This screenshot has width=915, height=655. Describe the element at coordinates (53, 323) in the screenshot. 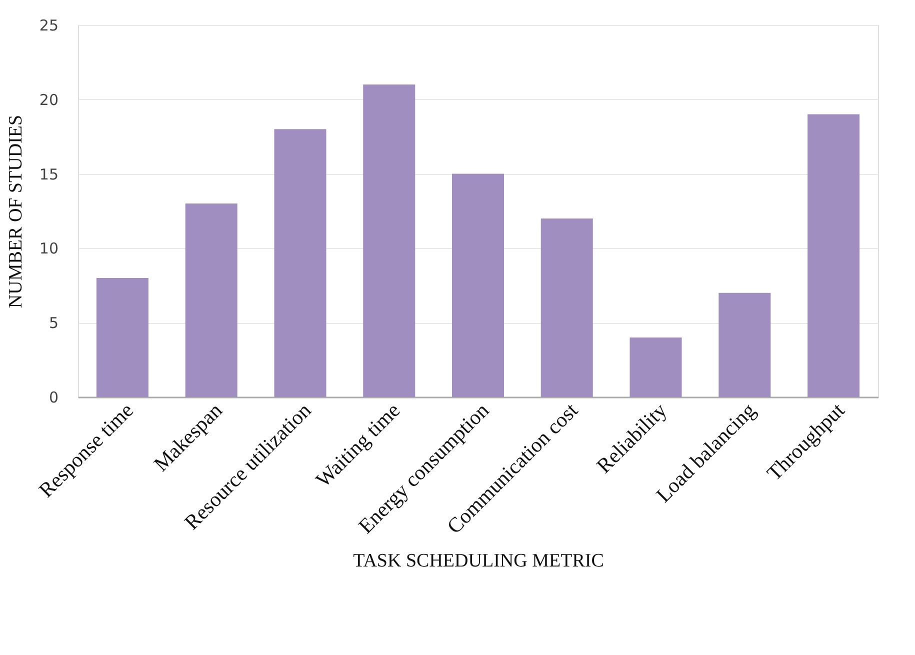

I see `y-tick-label: 5` at that location.